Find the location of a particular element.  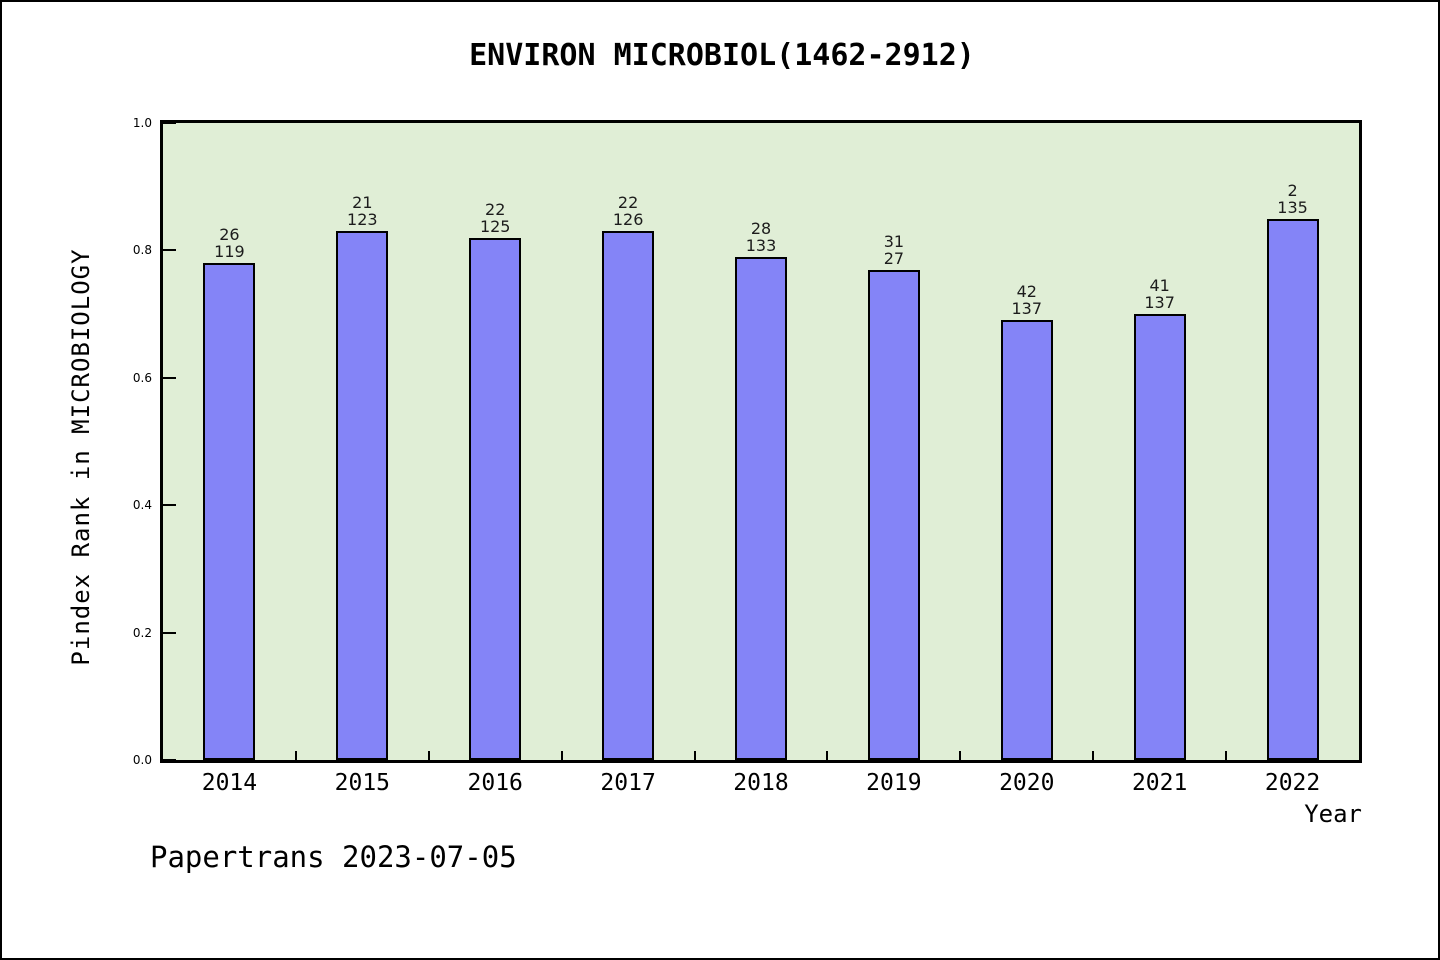

chart-title: ENVIRON MICROBIOL(1462-2912) is located at coordinates (722, 55).